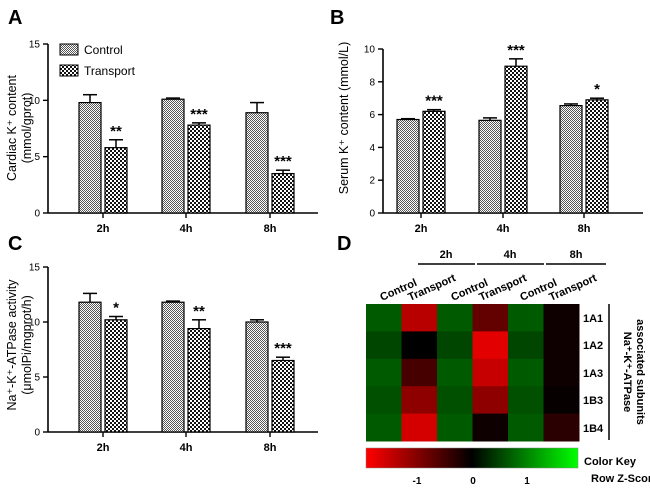 The height and width of the screenshot is (489, 650). I want to click on y-tick-label: 4, so click(372, 148).